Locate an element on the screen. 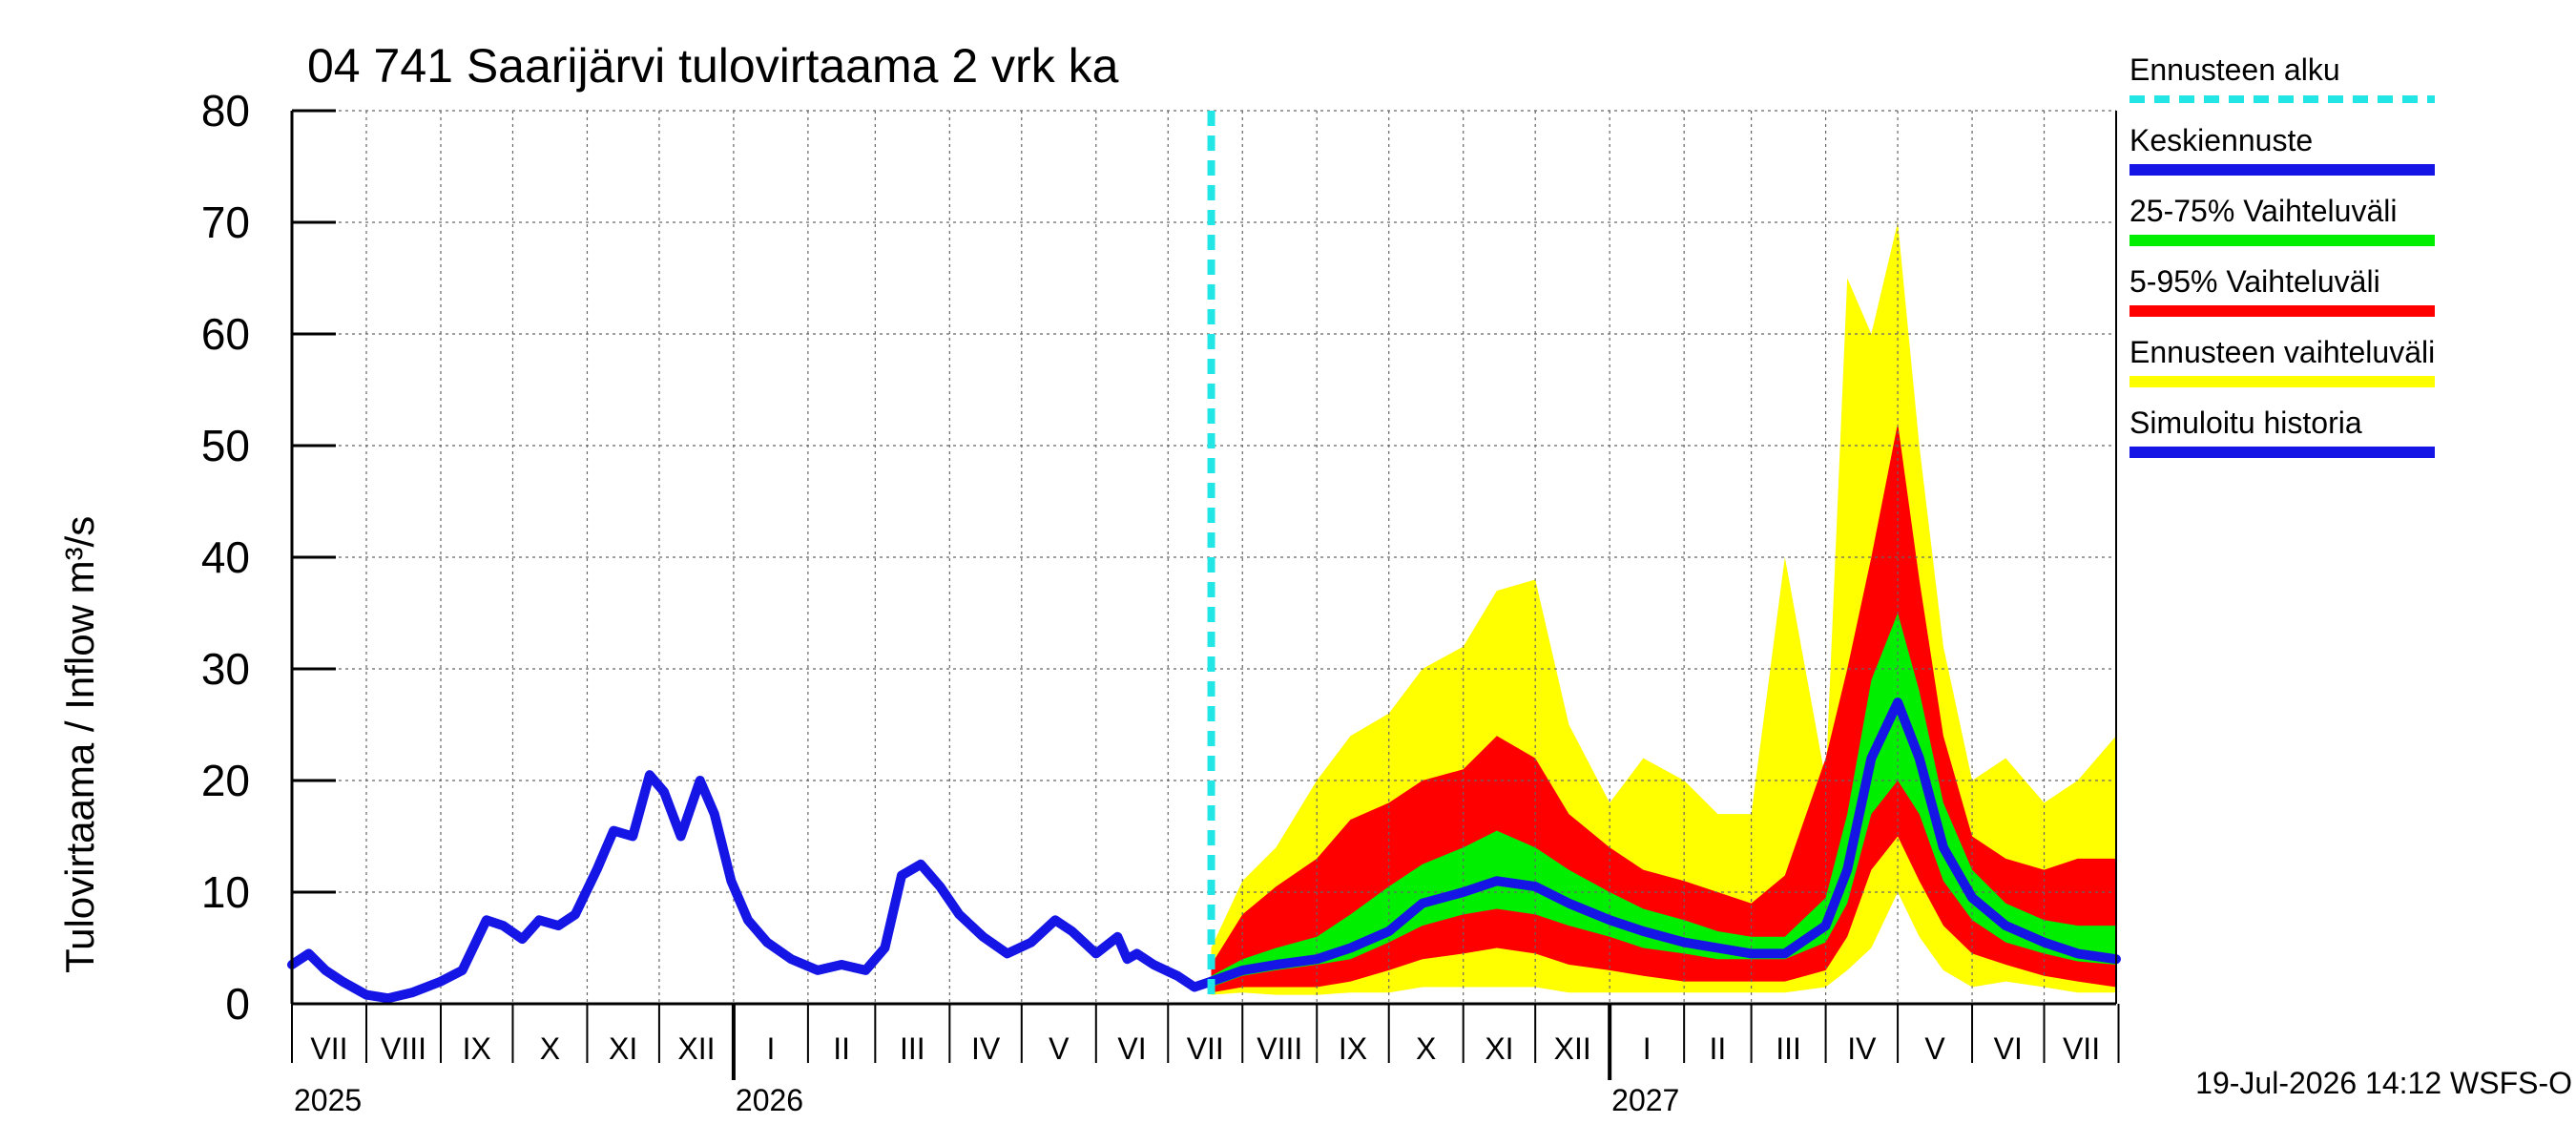 The height and width of the screenshot is (1145, 2576). year-label: 2026 is located at coordinates (769, 1100).